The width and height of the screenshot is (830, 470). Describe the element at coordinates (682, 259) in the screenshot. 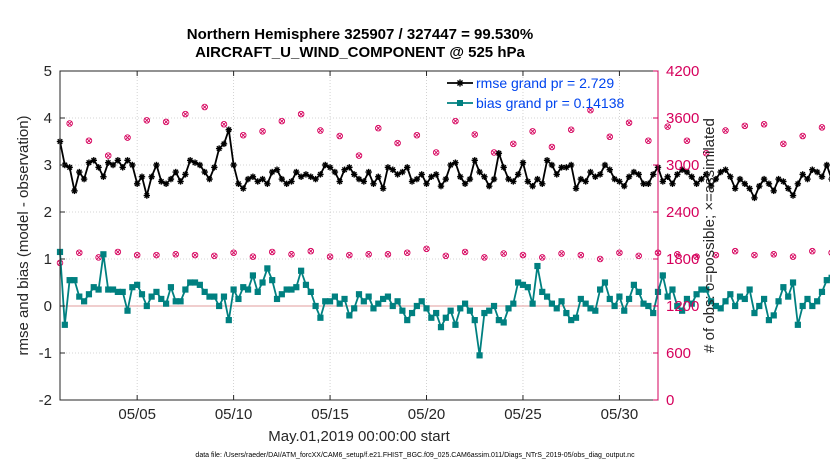

I see `y-tick-label-right: 1800` at that location.